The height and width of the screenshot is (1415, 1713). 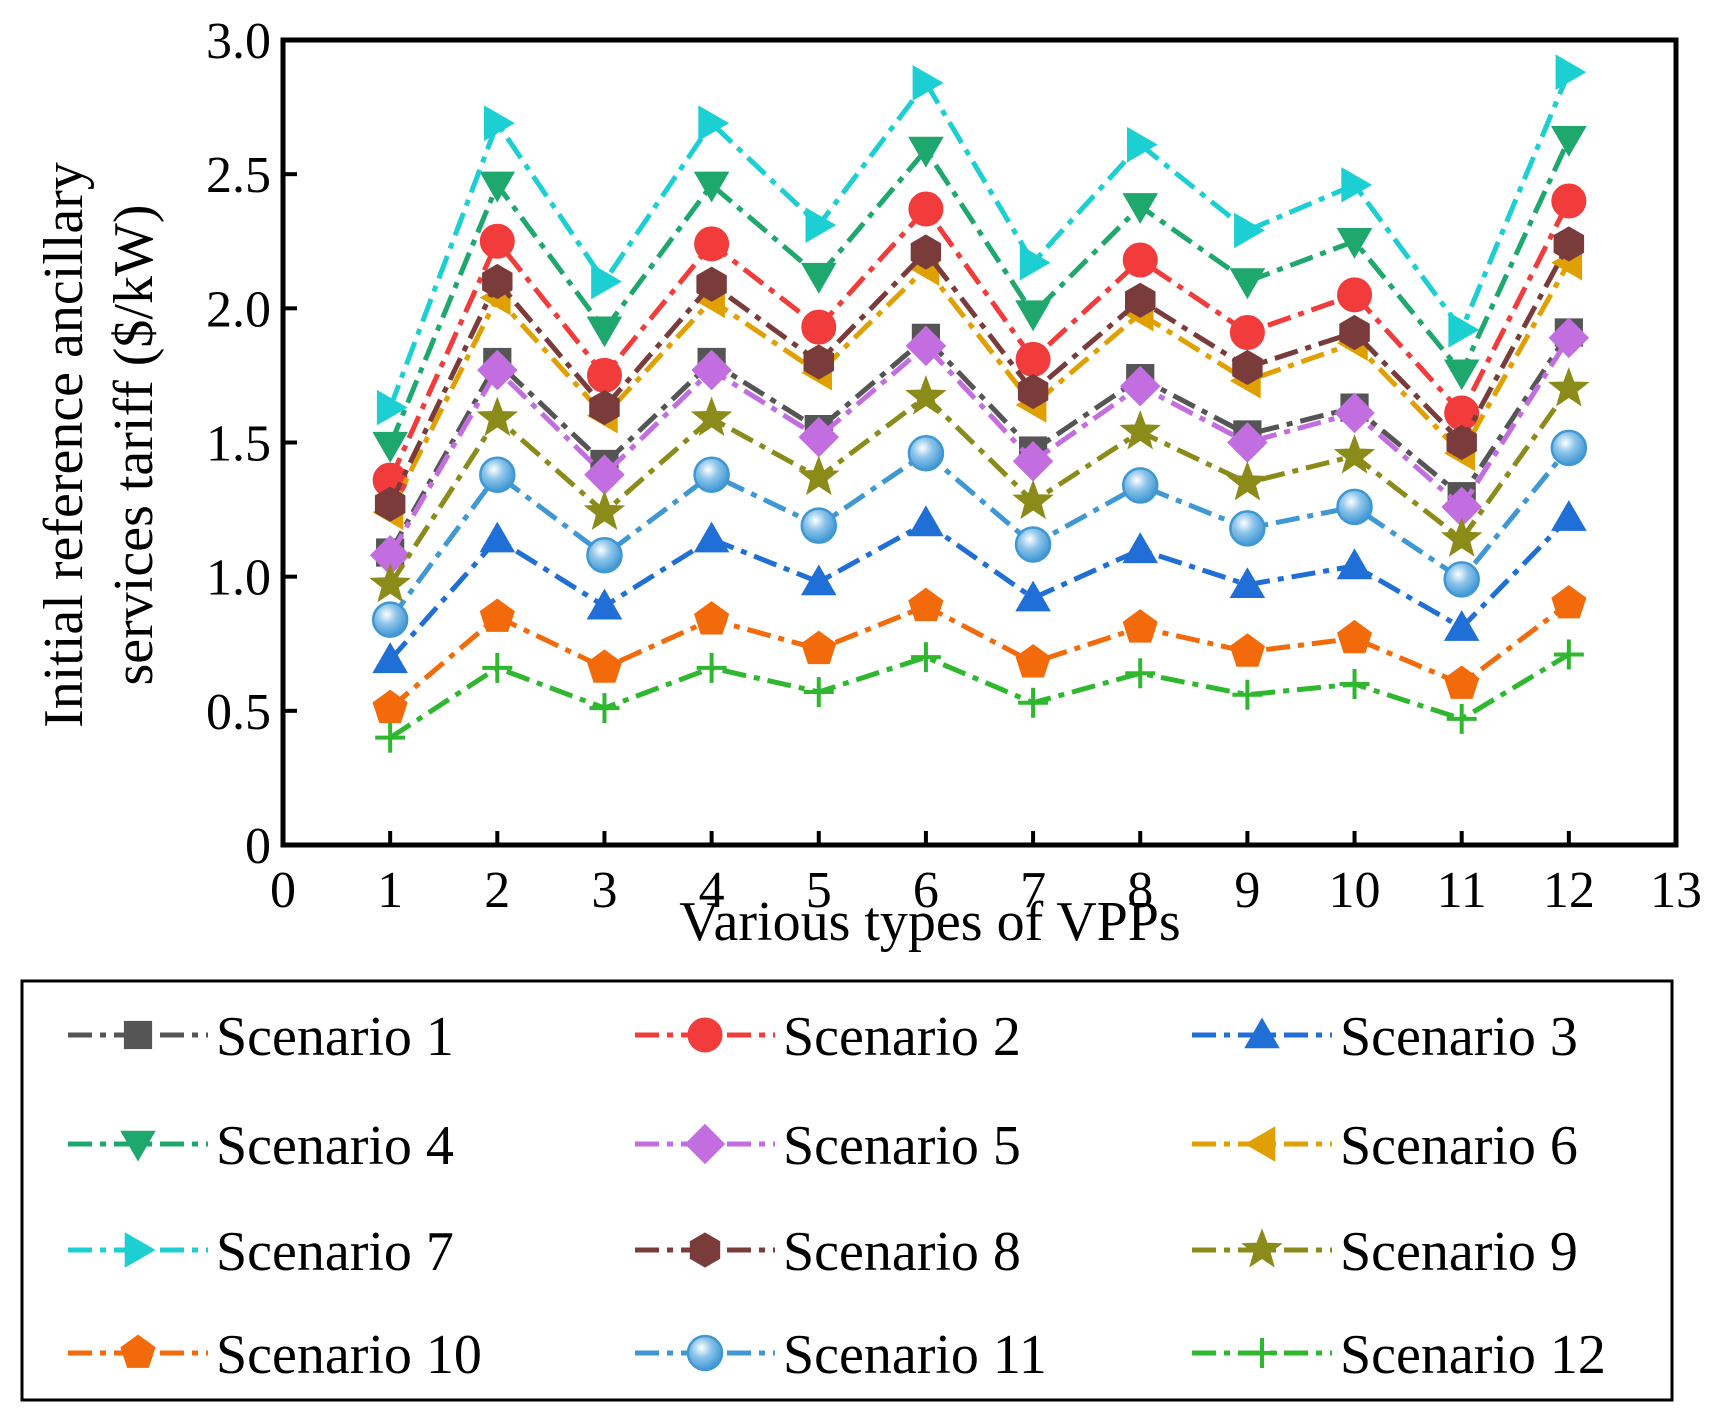 I want to click on x-tick-label: 13, so click(x=1676, y=890).